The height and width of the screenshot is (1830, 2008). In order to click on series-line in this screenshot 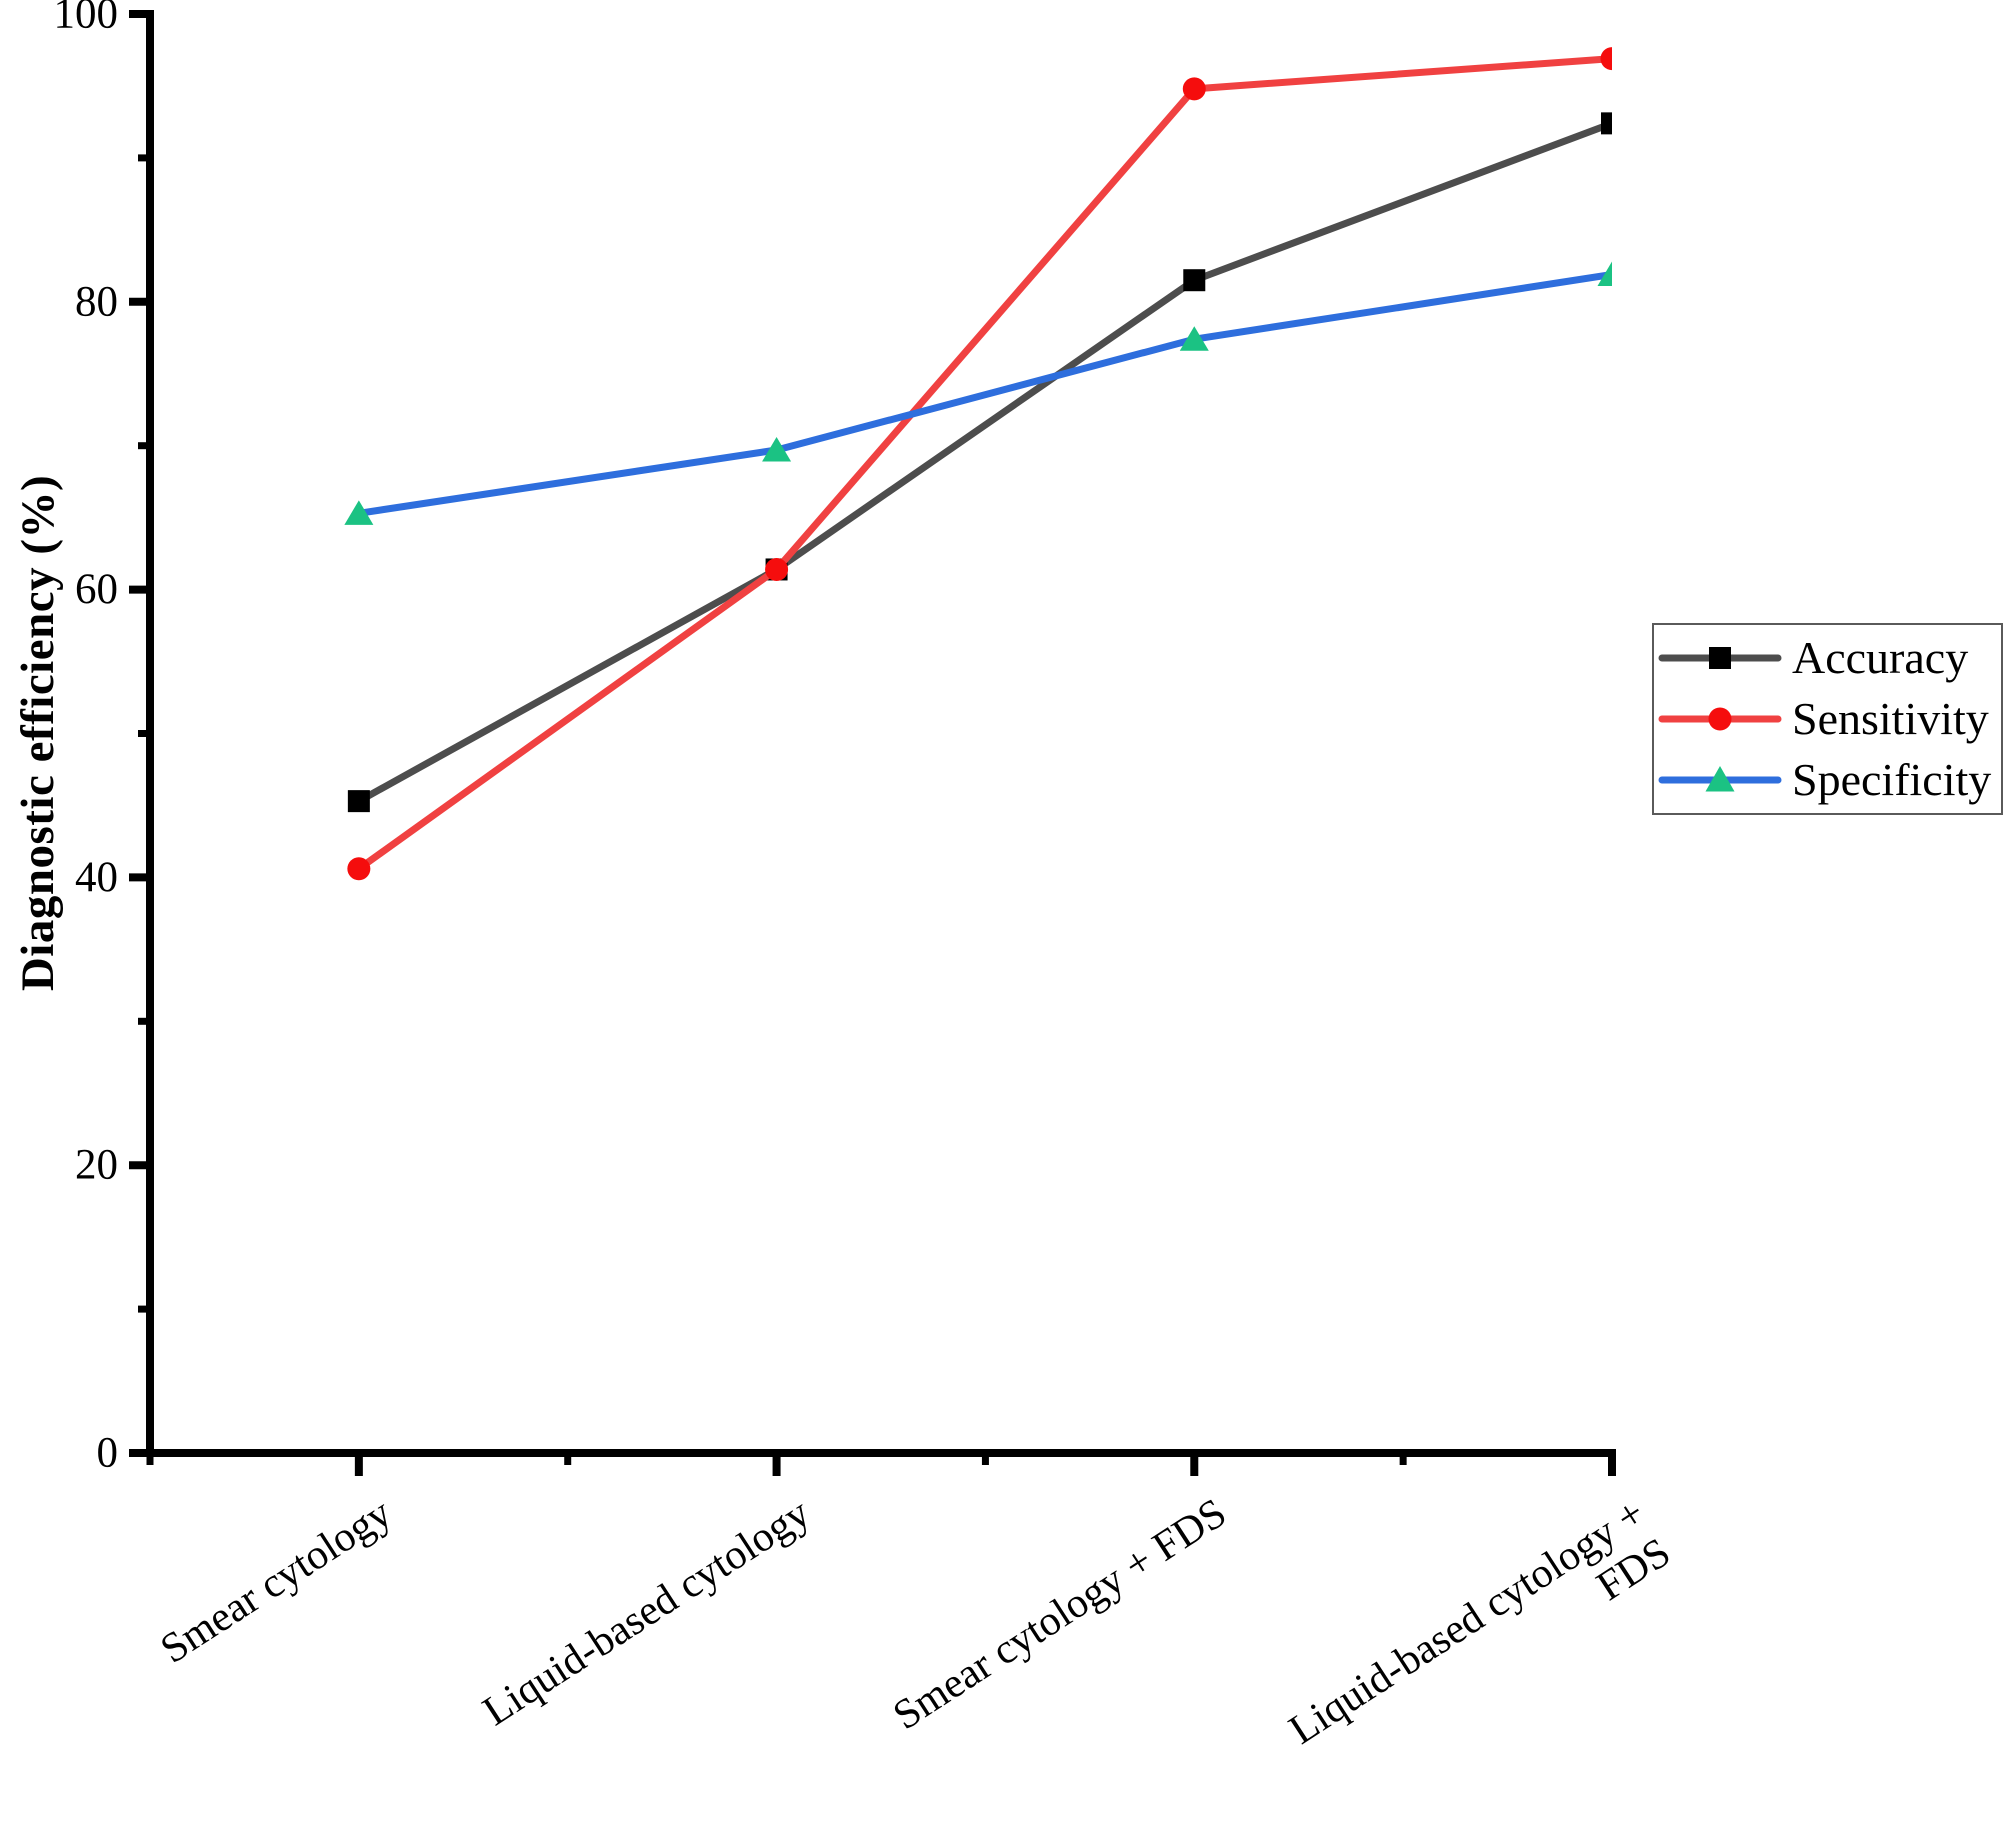, I will do `click(983, 393)`.